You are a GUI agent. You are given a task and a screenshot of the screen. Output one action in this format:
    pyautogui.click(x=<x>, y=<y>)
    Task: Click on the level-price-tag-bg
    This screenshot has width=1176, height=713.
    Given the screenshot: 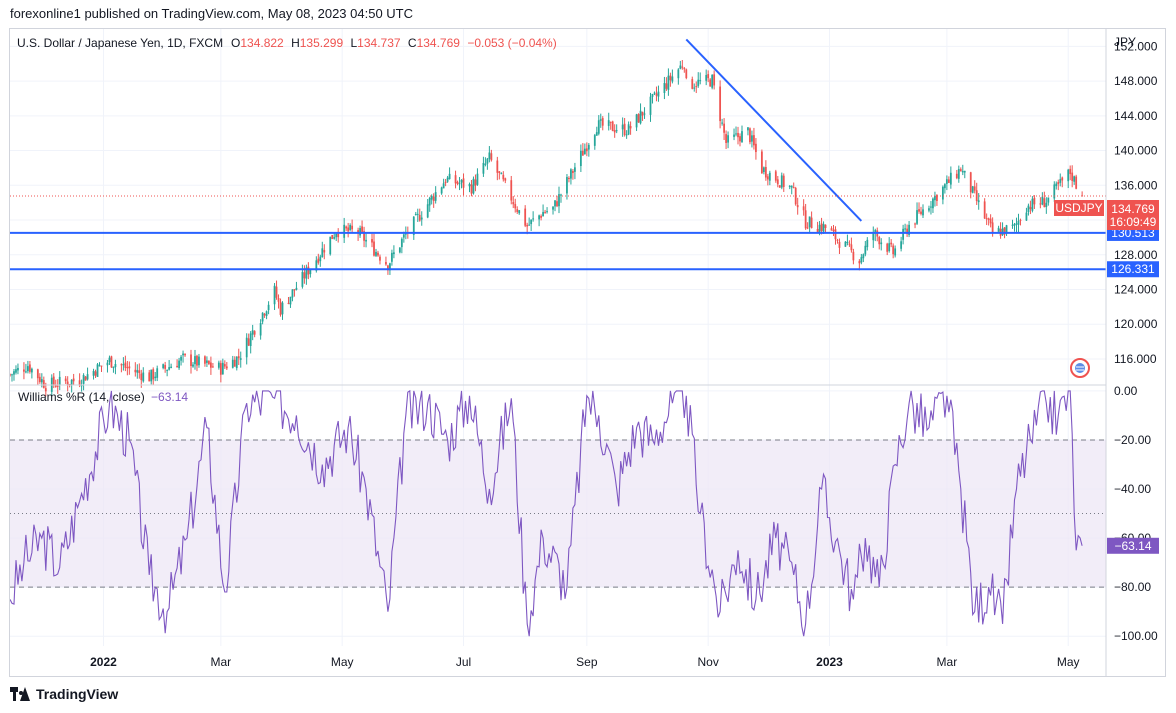 What is the action you would take?
    pyautogui.click(x=1133, y=269)
    